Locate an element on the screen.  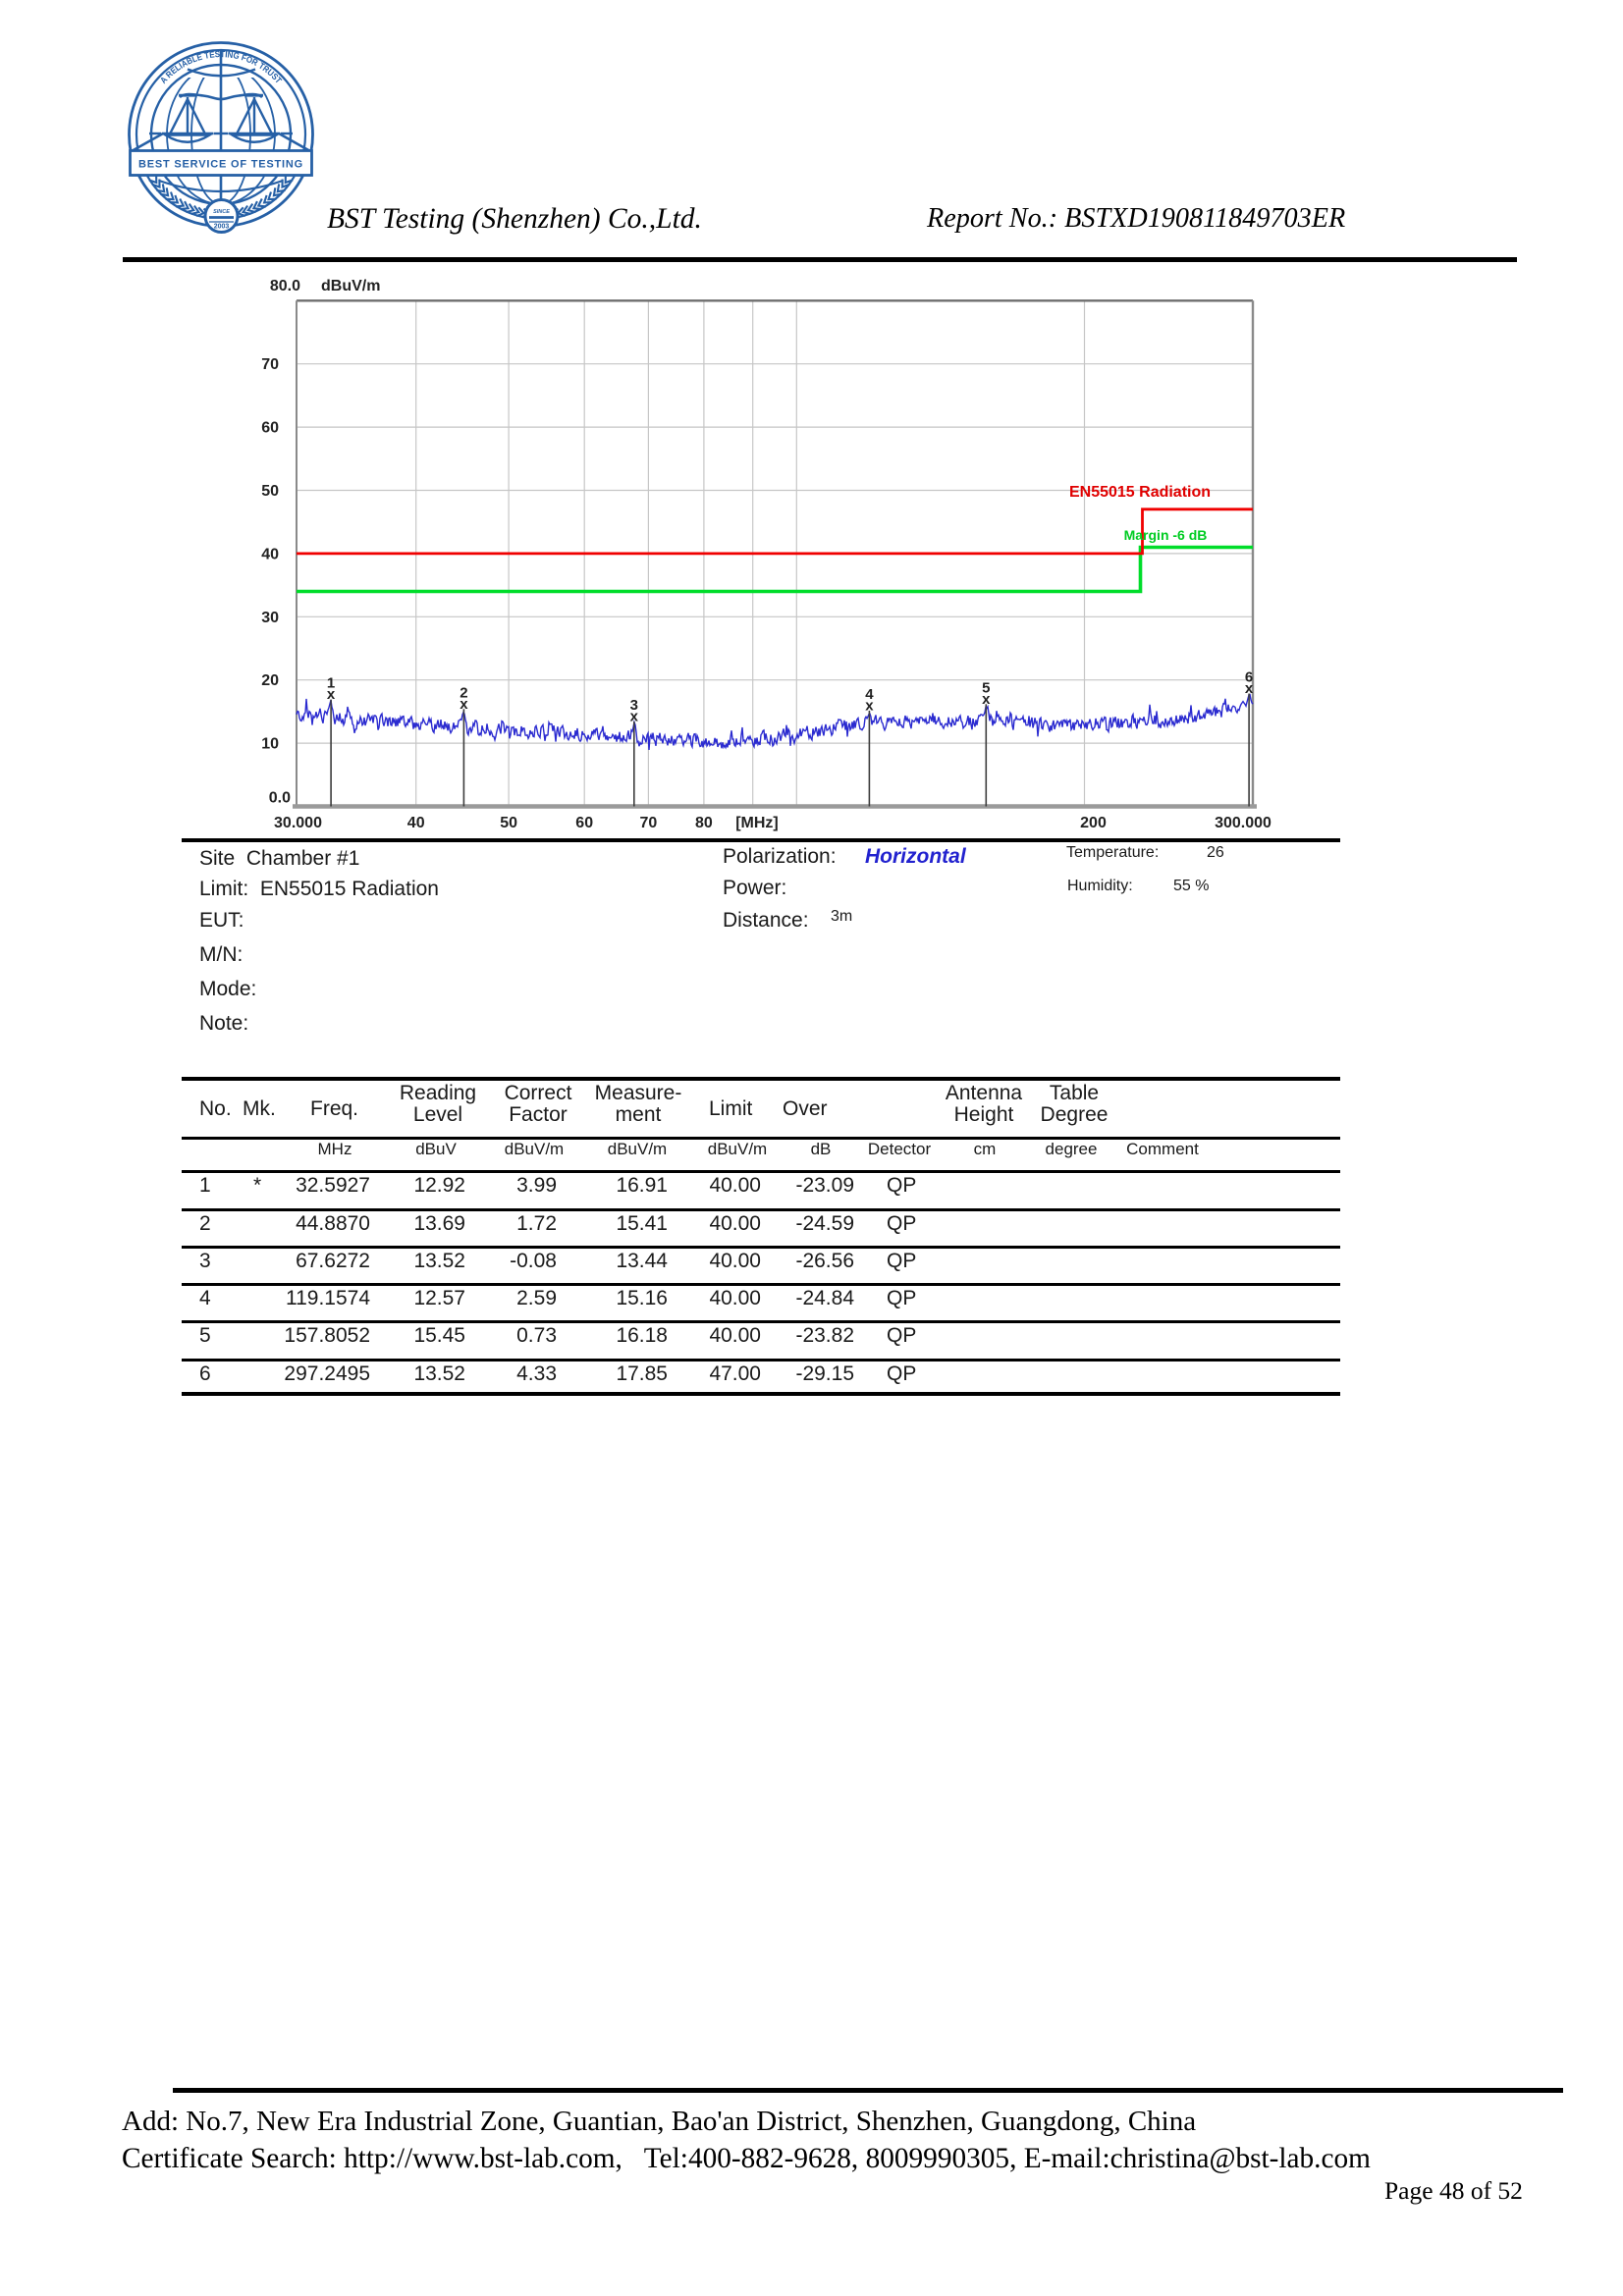
svg-text: 300.000 is located at coordinates (1243, 823).